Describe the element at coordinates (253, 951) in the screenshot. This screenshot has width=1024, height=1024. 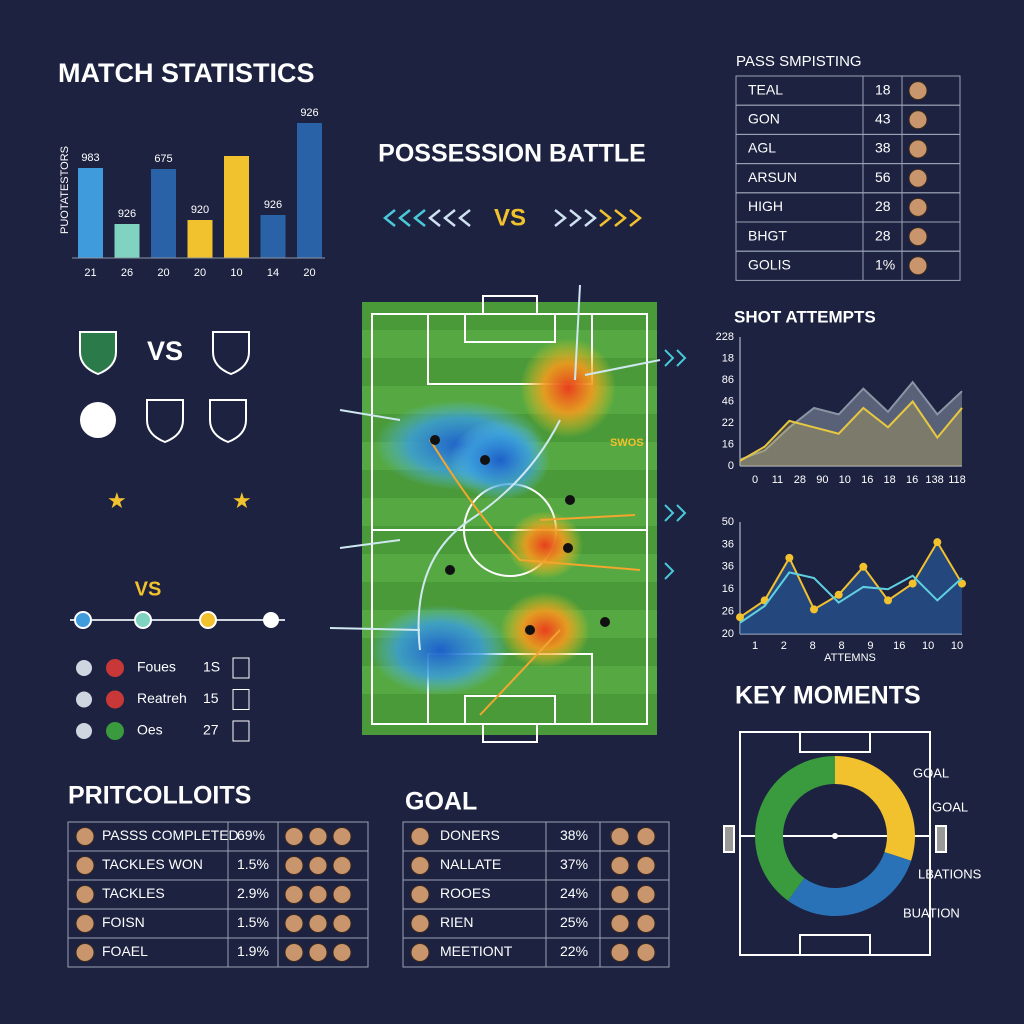
I see `cell: 1.9%` at that location.